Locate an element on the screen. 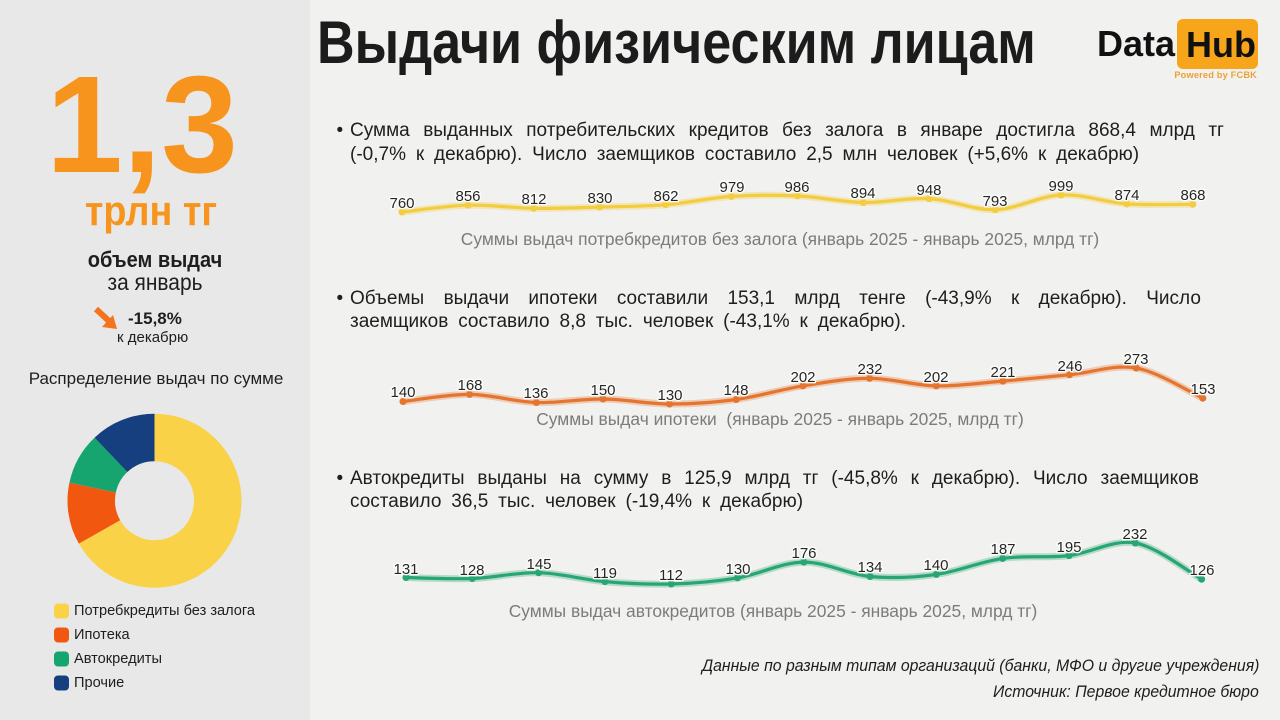  svg-text: 874 is located at coordinates (1126, 195).